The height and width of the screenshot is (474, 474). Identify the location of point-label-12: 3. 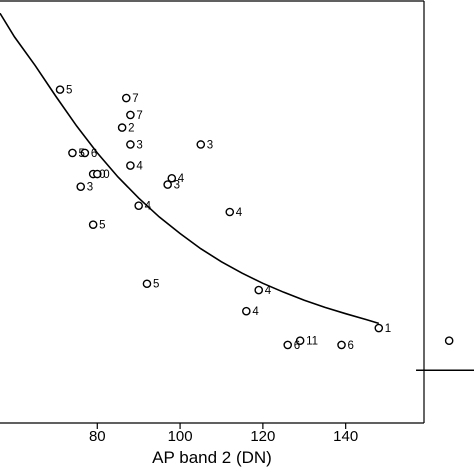
(177, 186).